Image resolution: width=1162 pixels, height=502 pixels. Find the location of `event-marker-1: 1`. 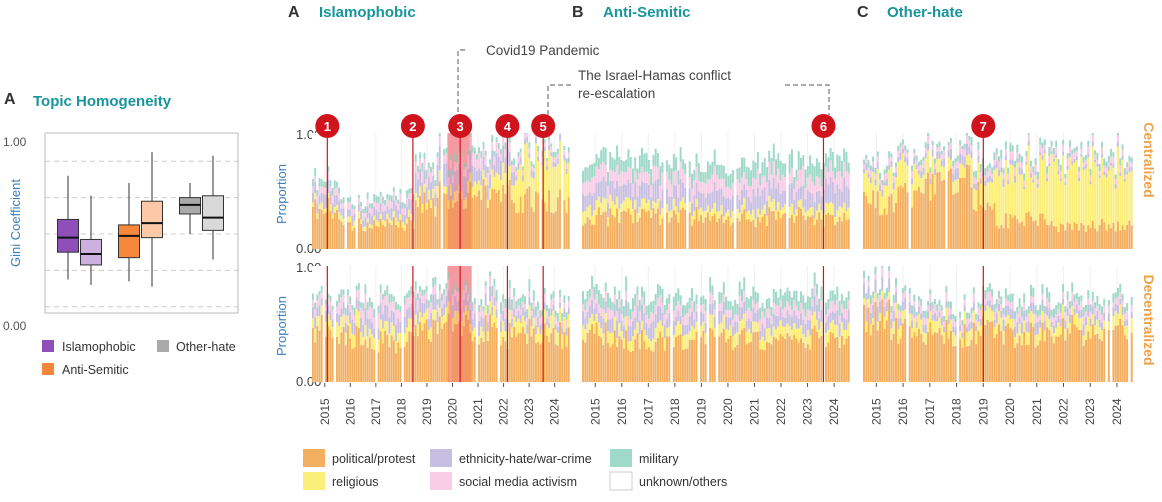

event-marker-1: 1 is located at coordinates (327, 248).